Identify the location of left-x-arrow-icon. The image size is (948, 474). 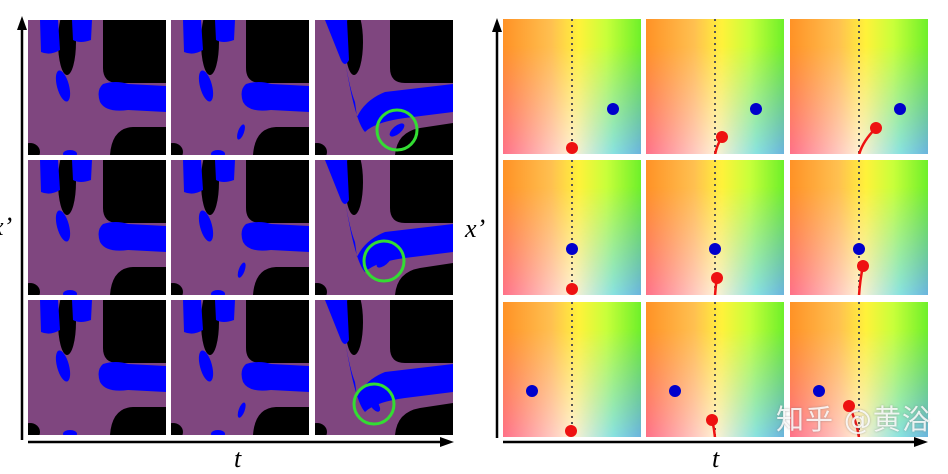
(447, 442).